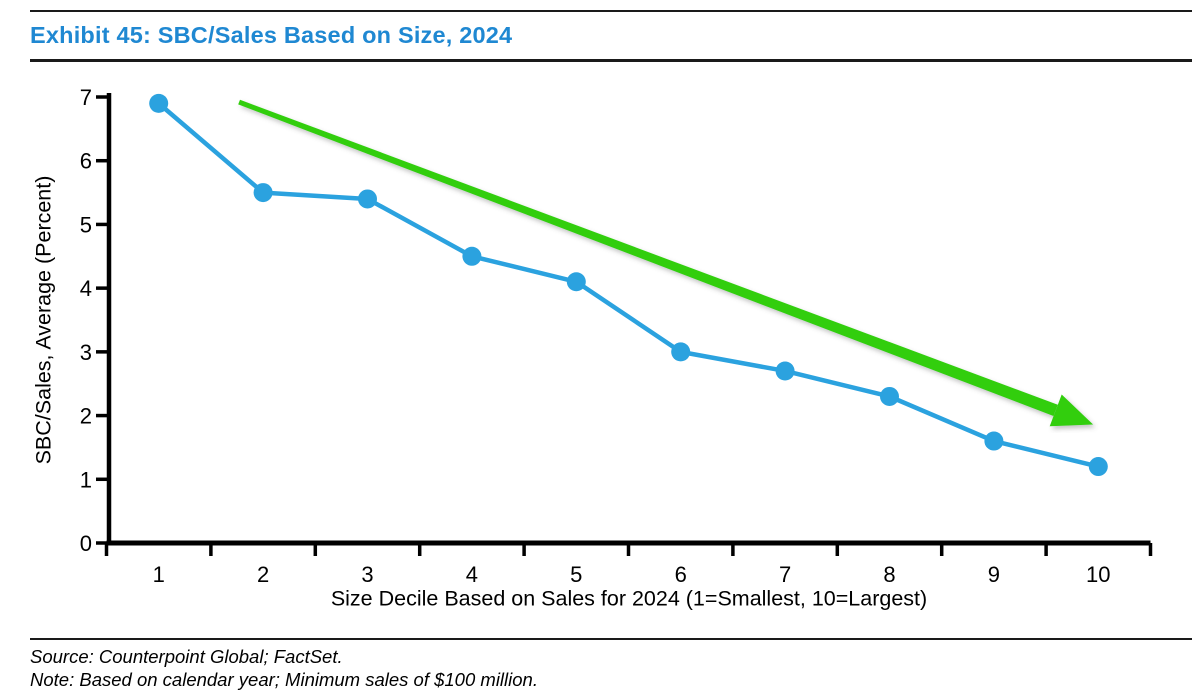 Image resolution: width=1200 pixels, height=700 pixels. What do you see at coordinates (86, 543) in the screenshot?
I see `y-tick-label: 0` at bounding box center [86, 543].